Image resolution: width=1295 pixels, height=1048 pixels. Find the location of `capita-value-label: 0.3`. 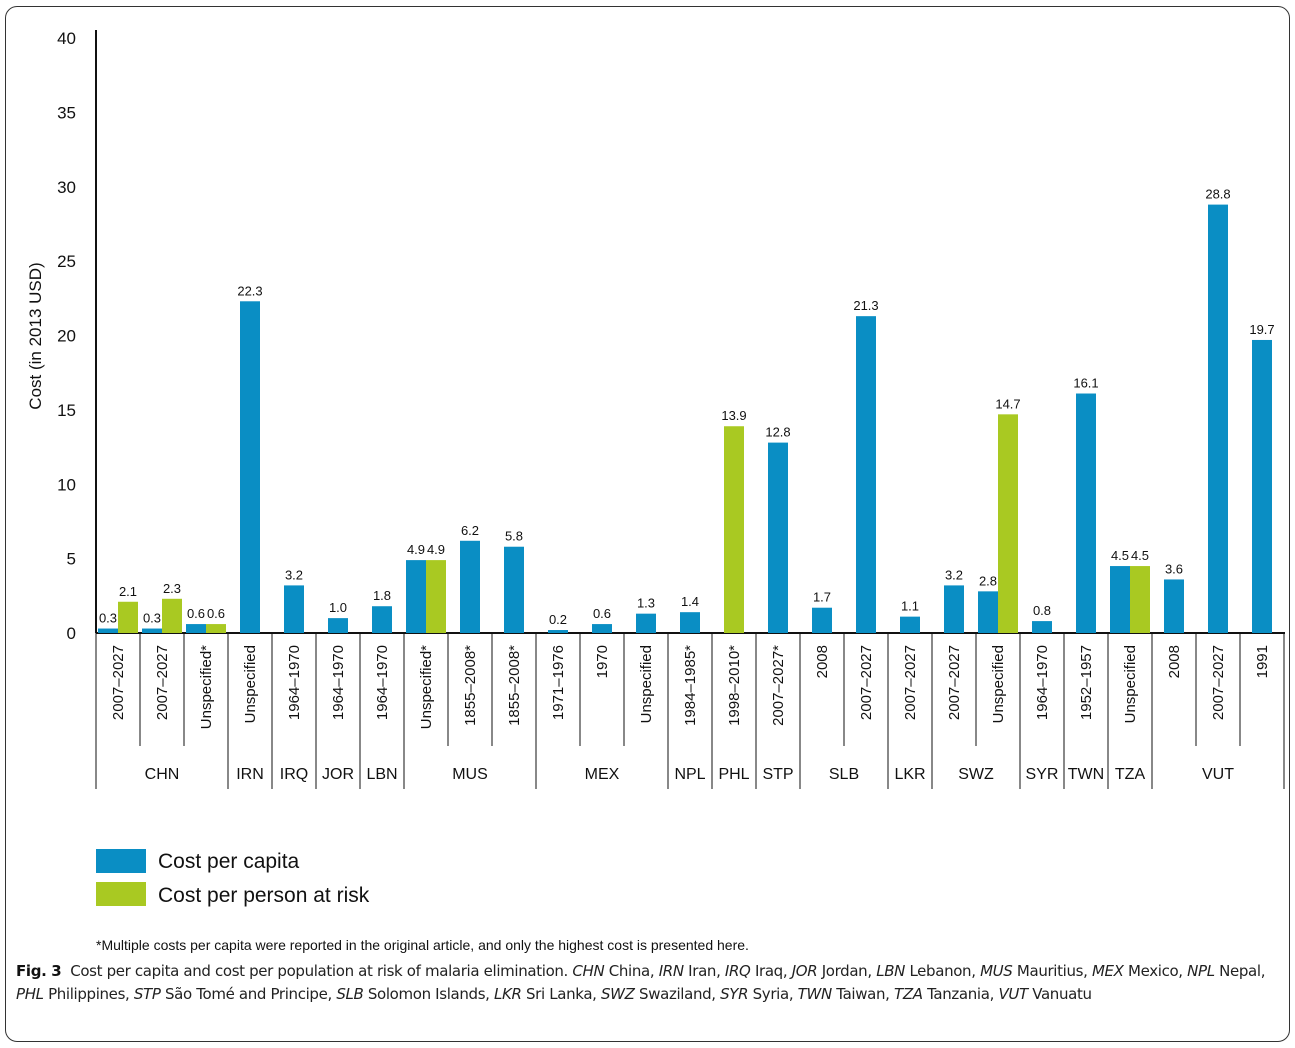

capita-value-label: 0.3 is located at coordinates (152, 618).